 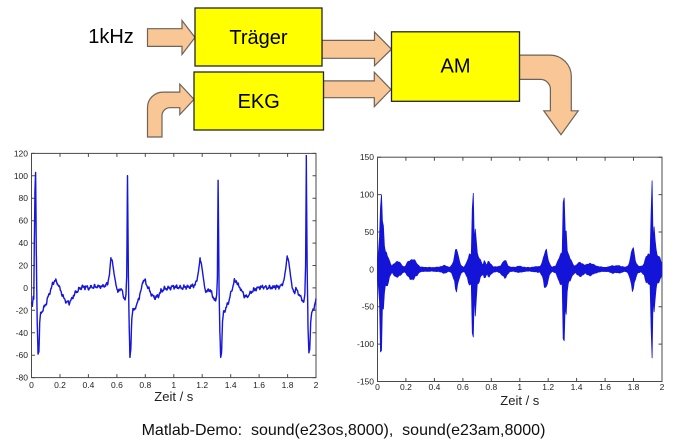 I want to click on svg-text: -50, so click(x=368, y=307).